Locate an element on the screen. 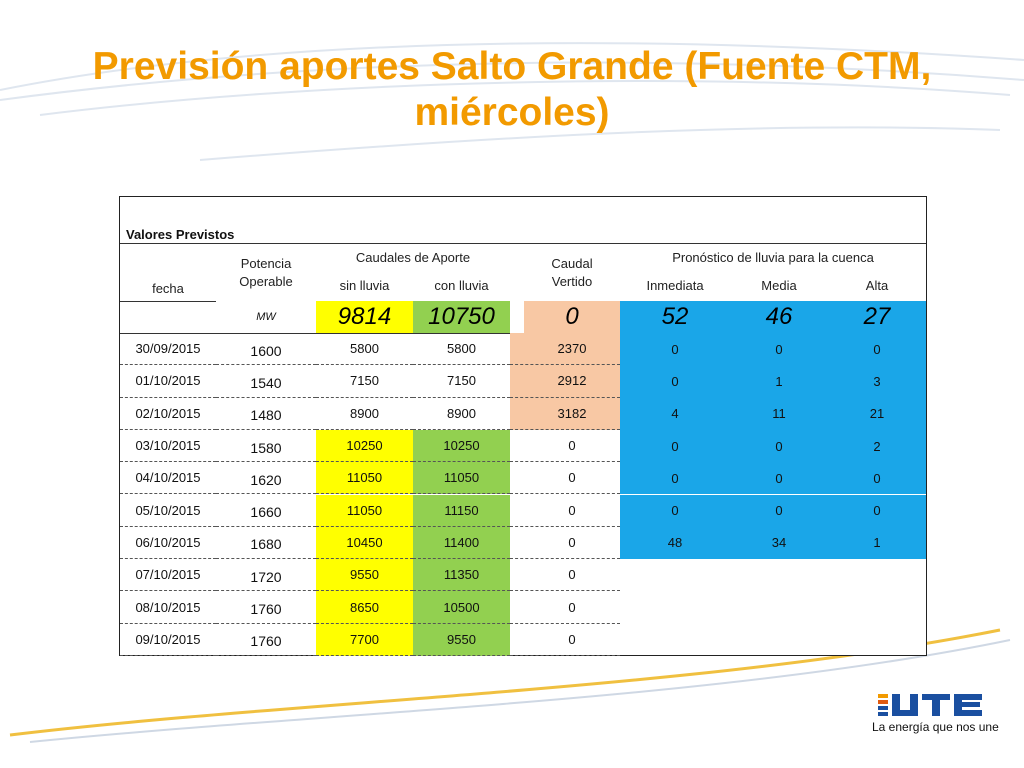  row-fecha: 07/10/2015 is located at coordinates (168, 575).